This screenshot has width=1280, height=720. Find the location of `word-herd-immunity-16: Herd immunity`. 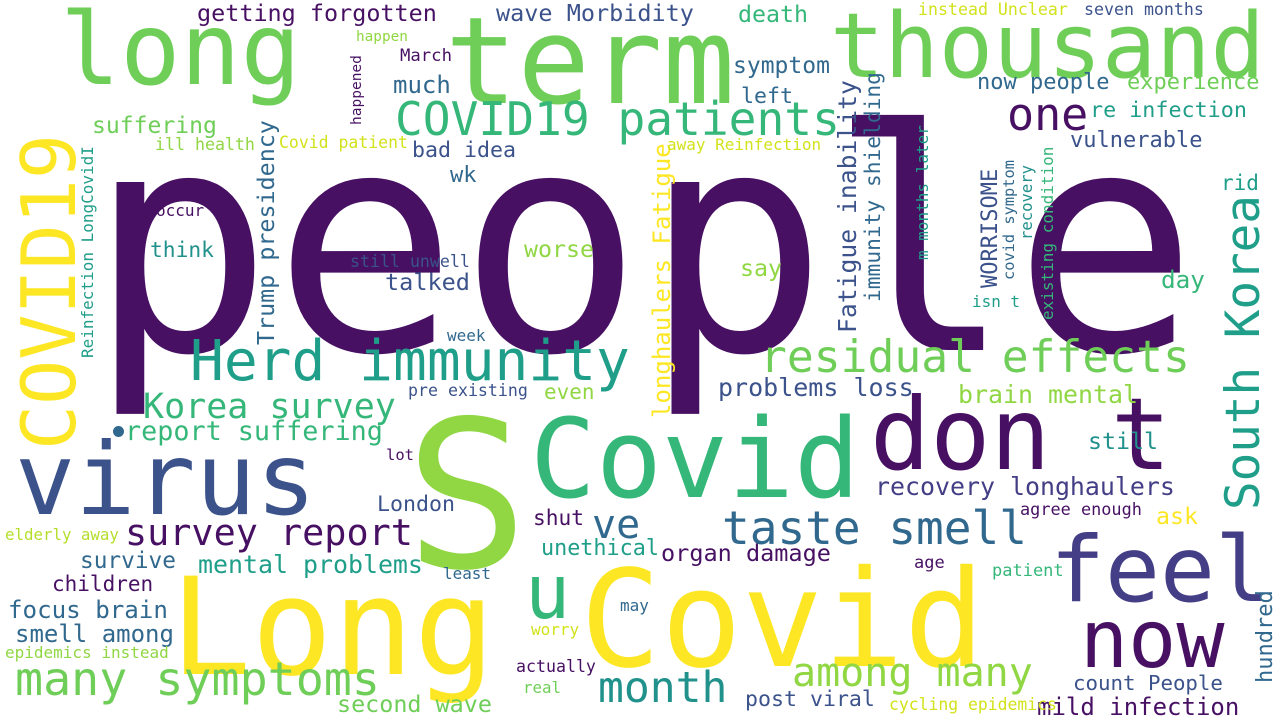

word-herd-immunity-16: Herd immunity is located at coordinates (410, 361).